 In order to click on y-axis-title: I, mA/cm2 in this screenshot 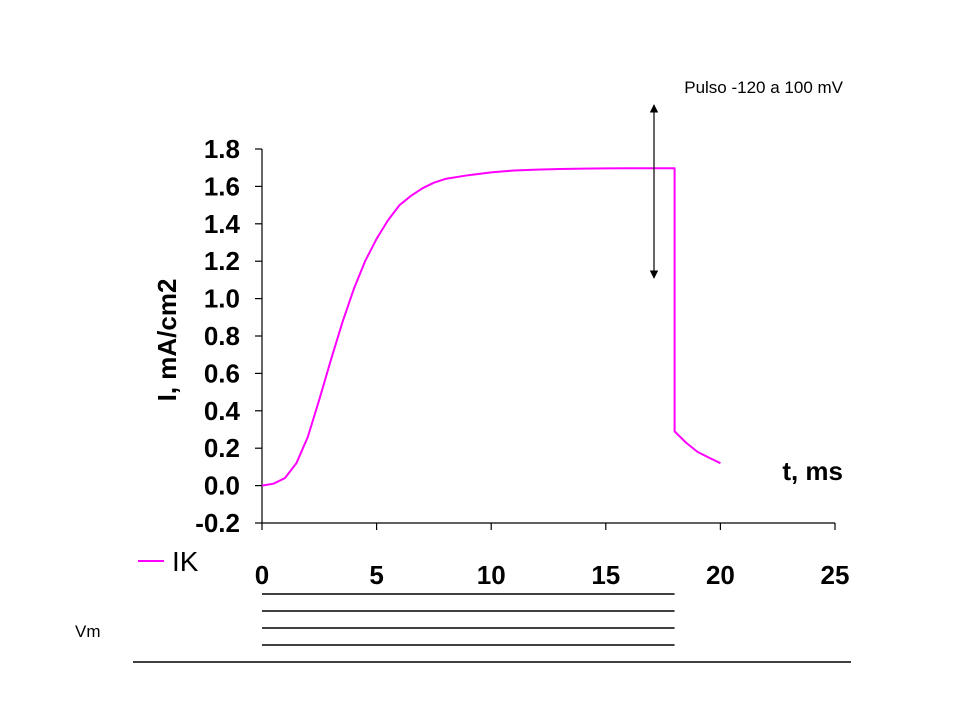, I will do `click(167, 340)`.